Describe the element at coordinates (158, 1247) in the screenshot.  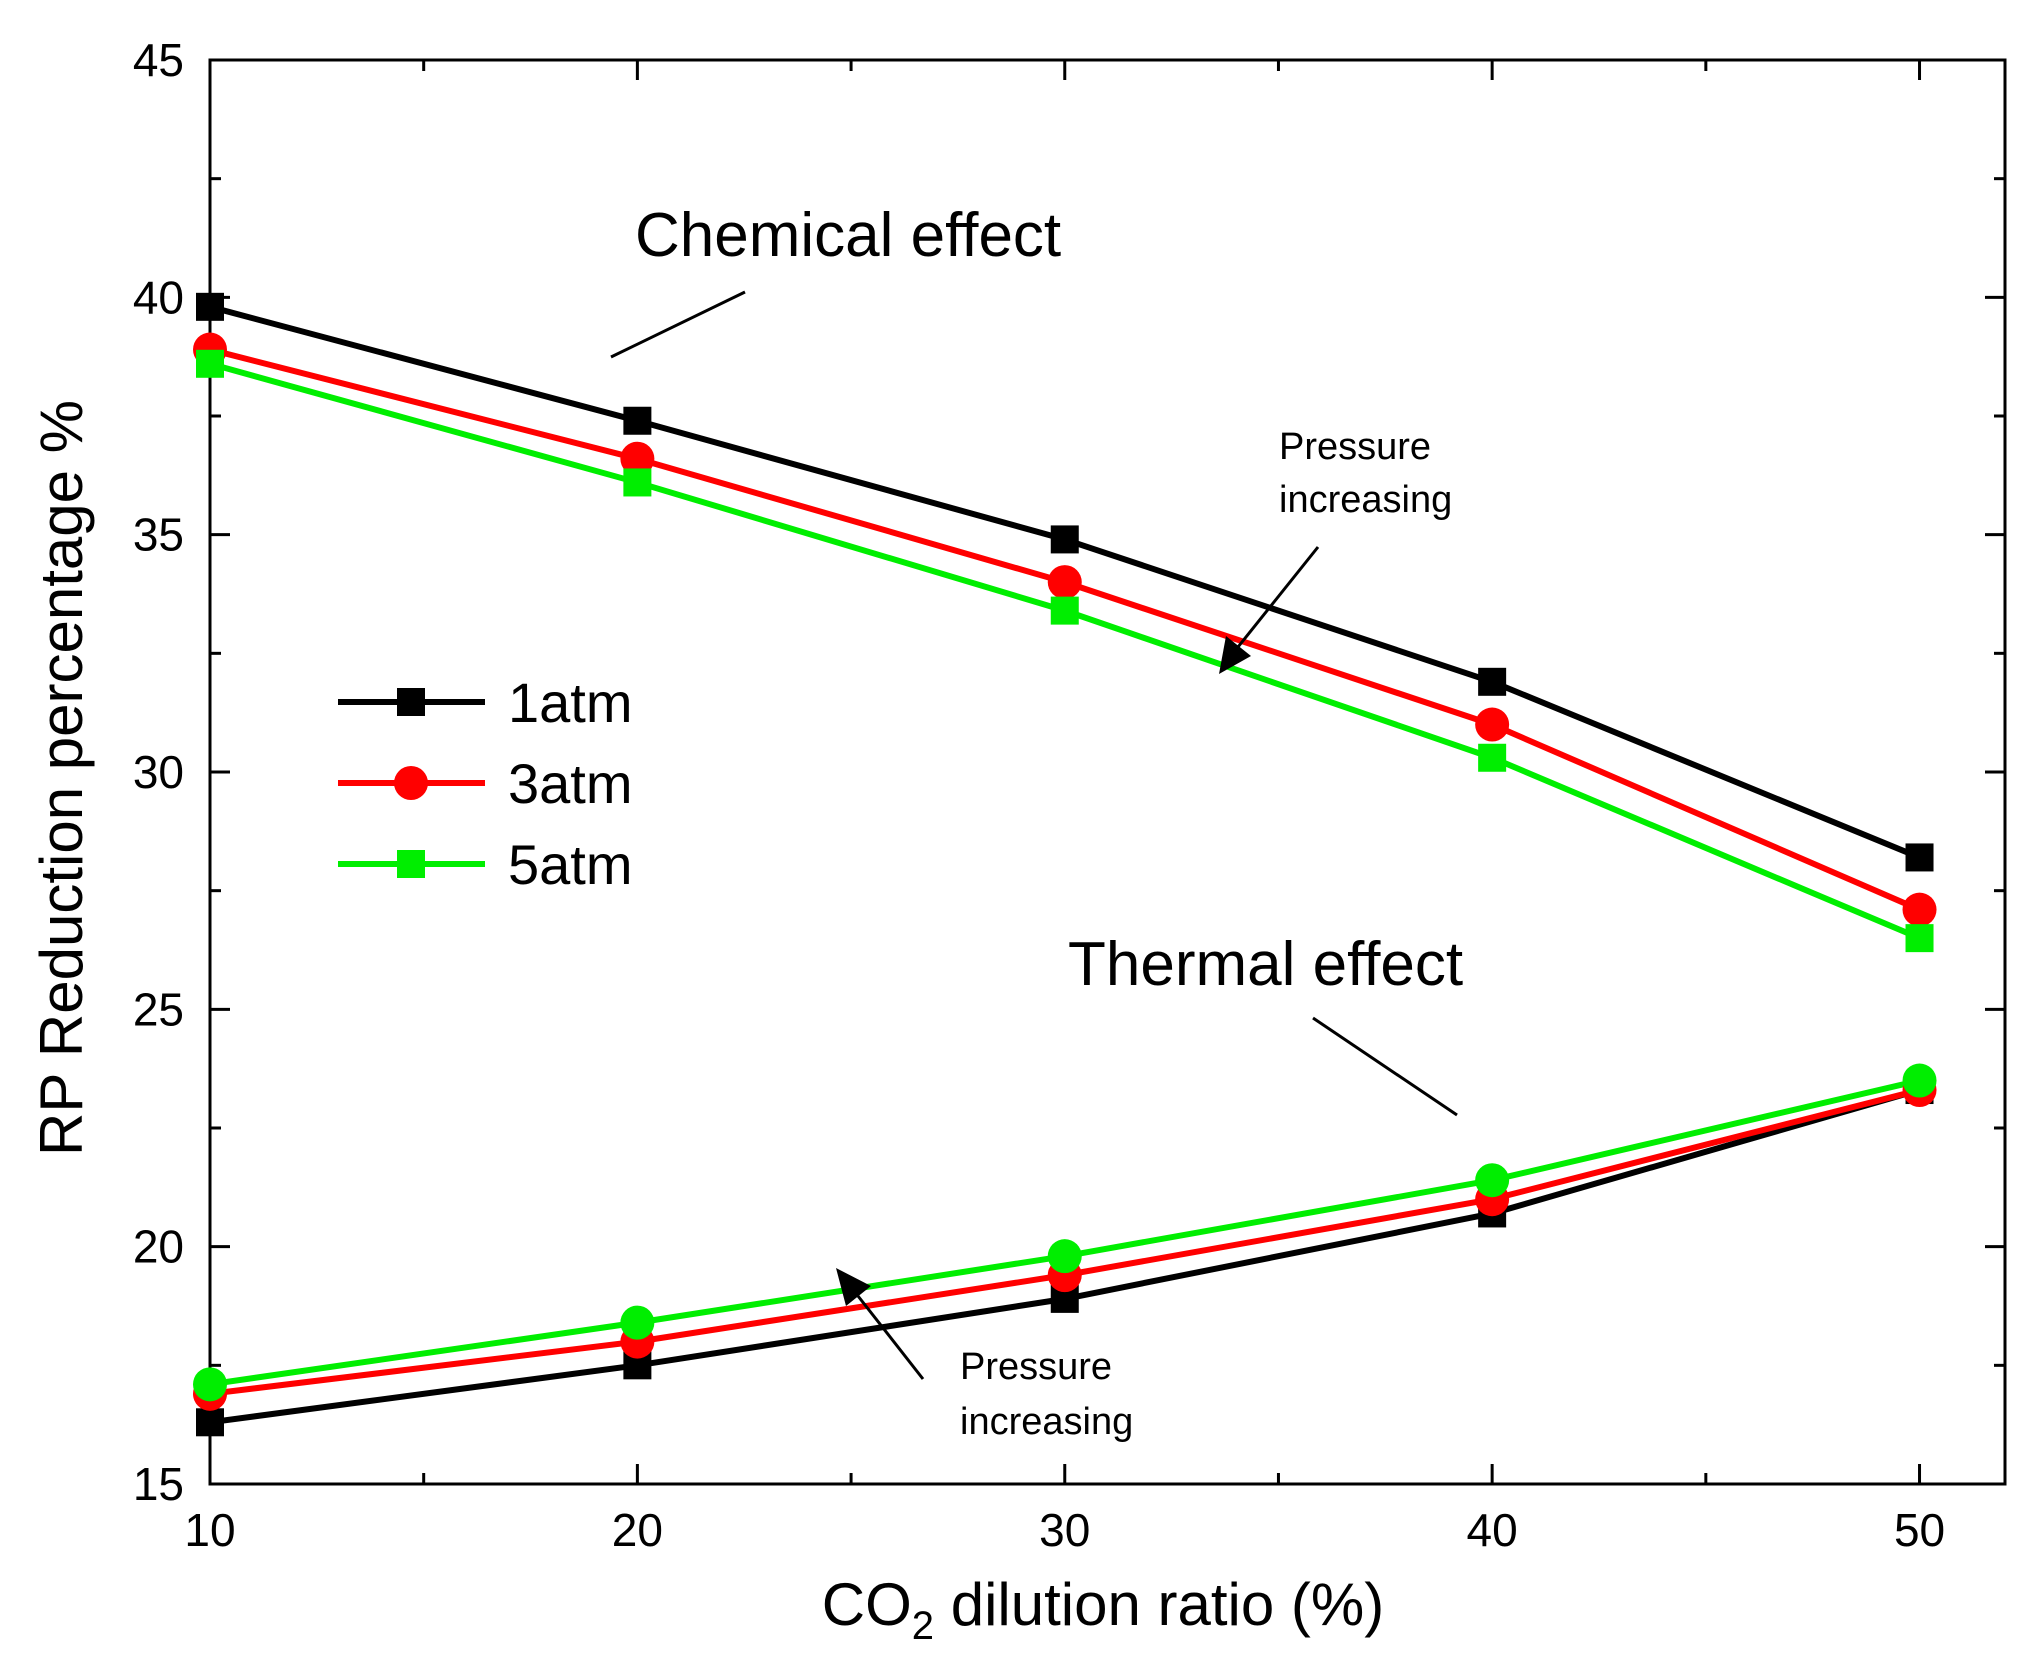
I see `y-tick-label-20: 20` at that location.